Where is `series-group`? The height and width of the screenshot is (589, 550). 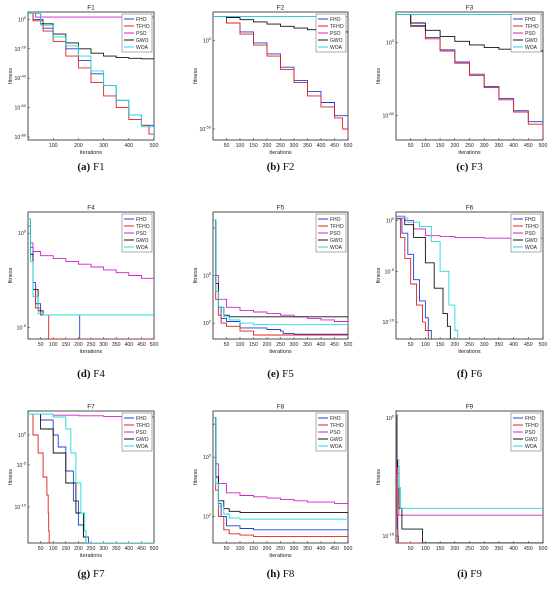 series-group is located at coordinates (469, 478).